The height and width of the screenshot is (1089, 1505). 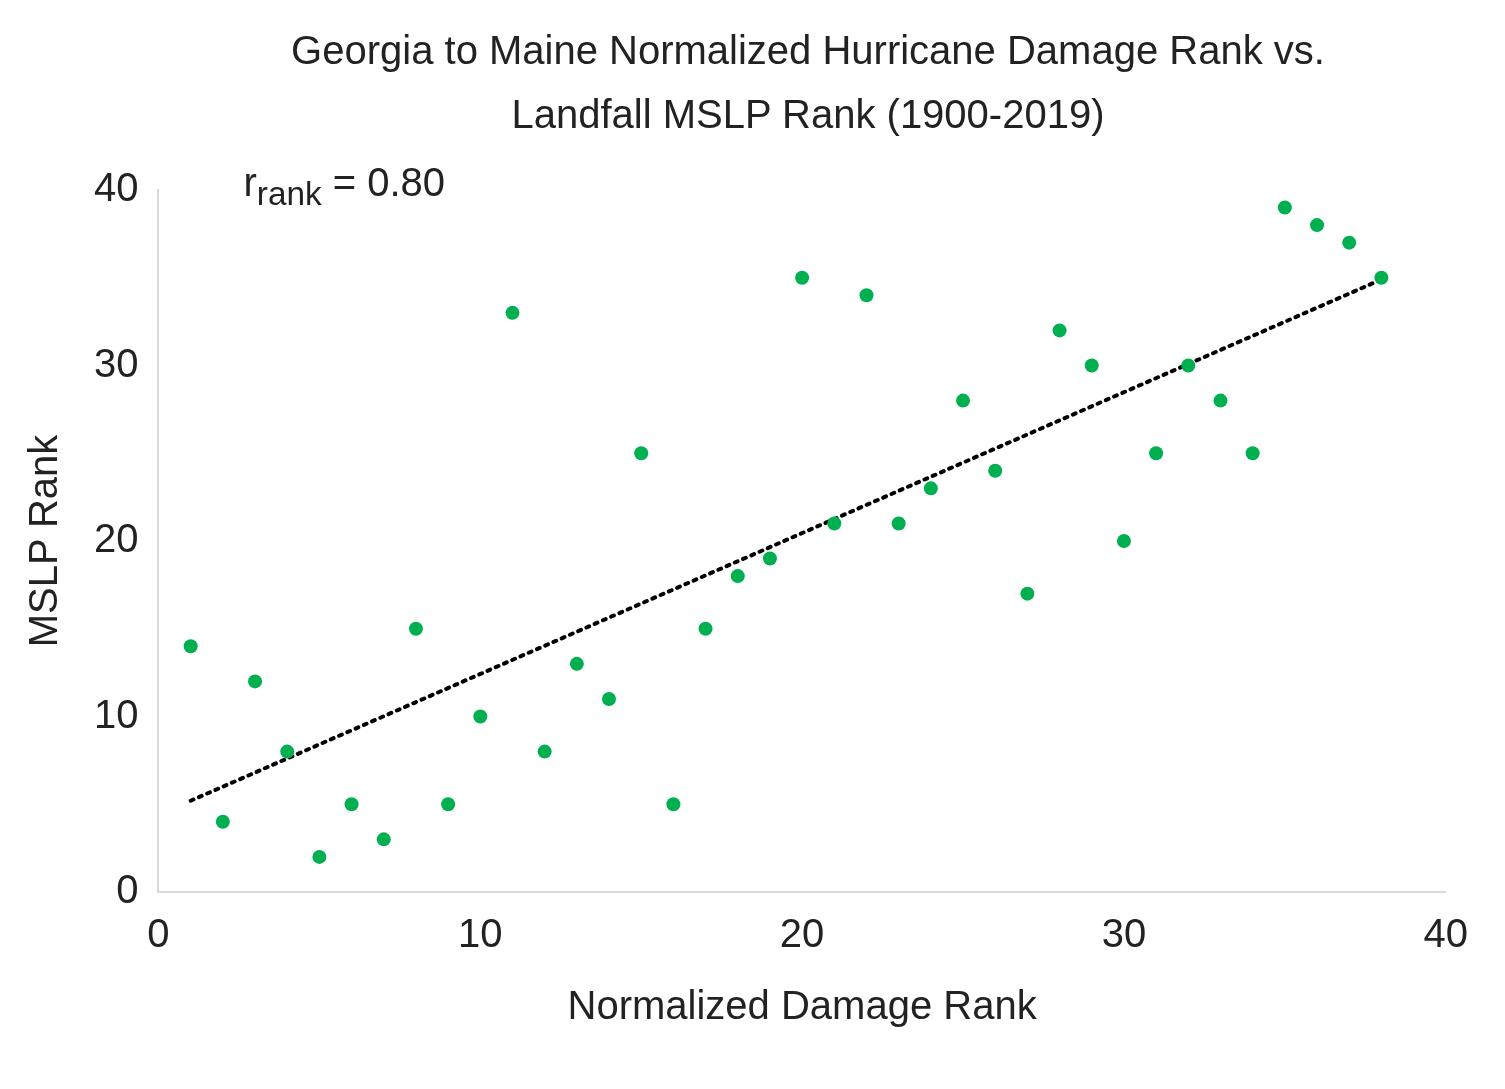 I want to click on y-tick-label: 20, so click(x=116, y=538).